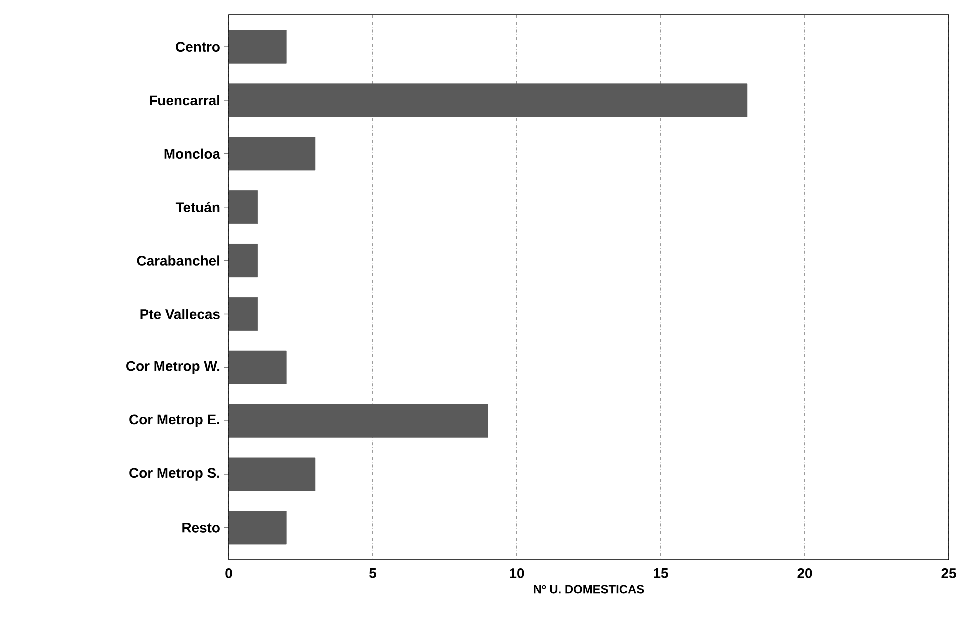  Describe the element at coordinates (185, 100) in the screenshot. I see `y-tick-label: Fuencarral` at that location.